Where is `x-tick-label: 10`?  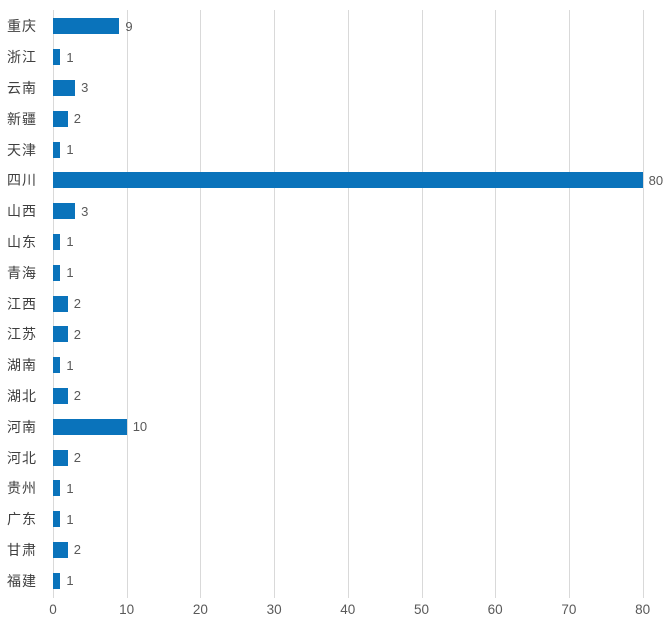
x-tick-label: 10 is located at coordinates (127, 609).